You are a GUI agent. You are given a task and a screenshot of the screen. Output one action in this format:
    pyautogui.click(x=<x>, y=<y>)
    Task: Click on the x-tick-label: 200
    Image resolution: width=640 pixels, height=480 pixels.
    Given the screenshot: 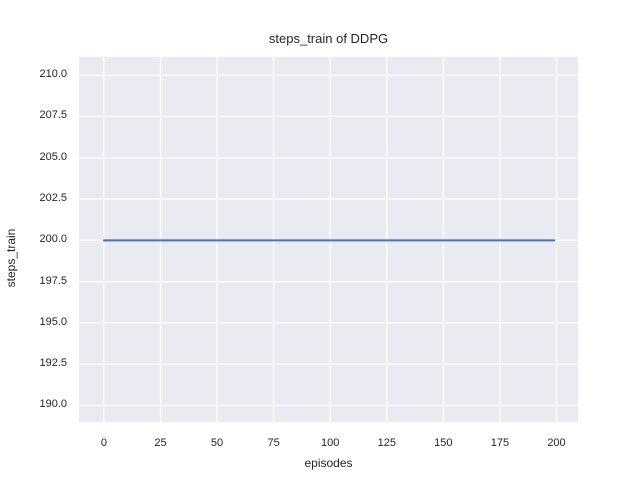 What is the action you would take?
    pyautogui.click(x=556, y=443)
    